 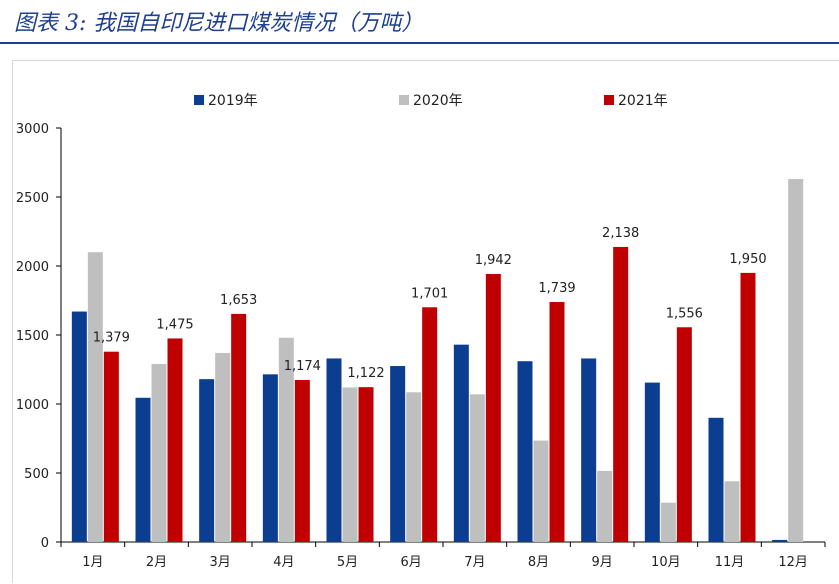 What do you see at coordinates (557, 422) in the screenshot?
I see `bar-2021年-8月` at bounding box center [557, 422].